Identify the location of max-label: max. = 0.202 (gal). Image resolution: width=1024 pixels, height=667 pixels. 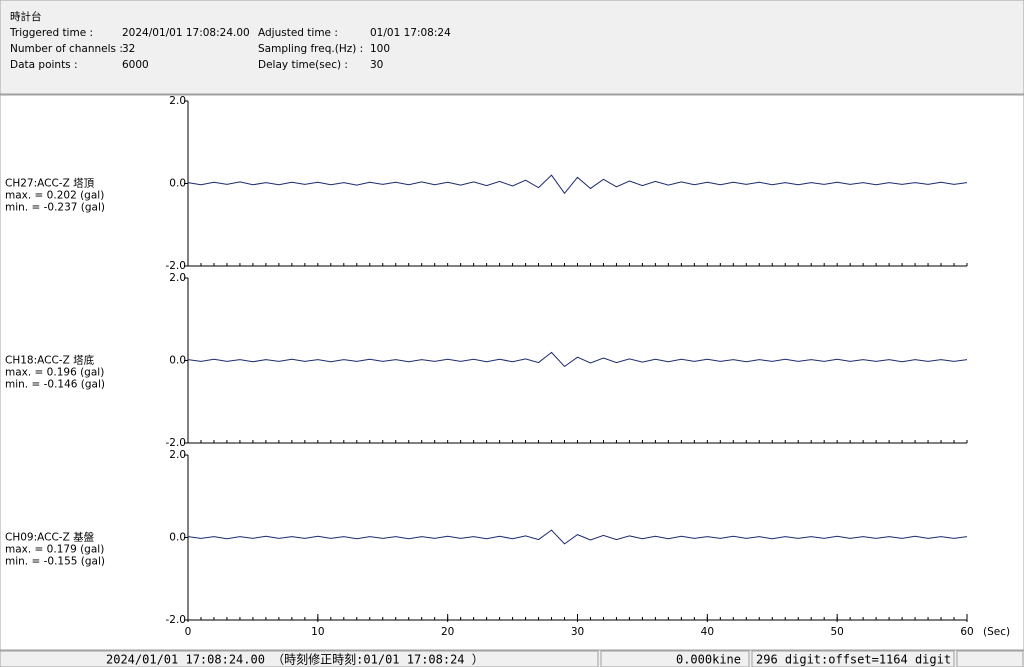
(54, 196).